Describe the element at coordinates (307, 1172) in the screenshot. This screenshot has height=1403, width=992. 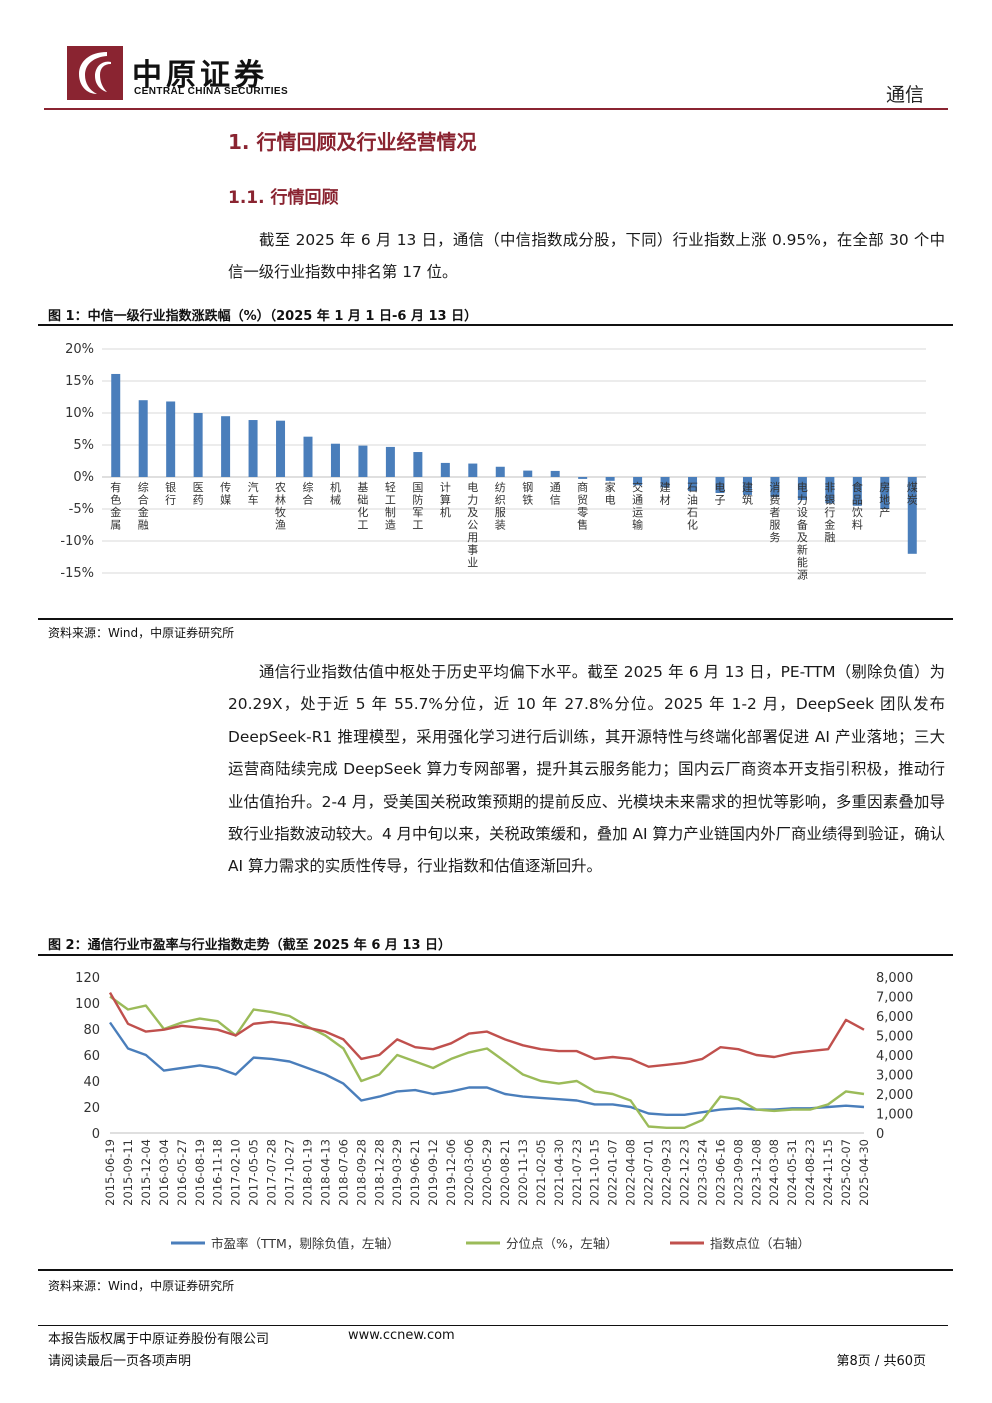
I see `x-tick-label: 2018-01-19` at that location.